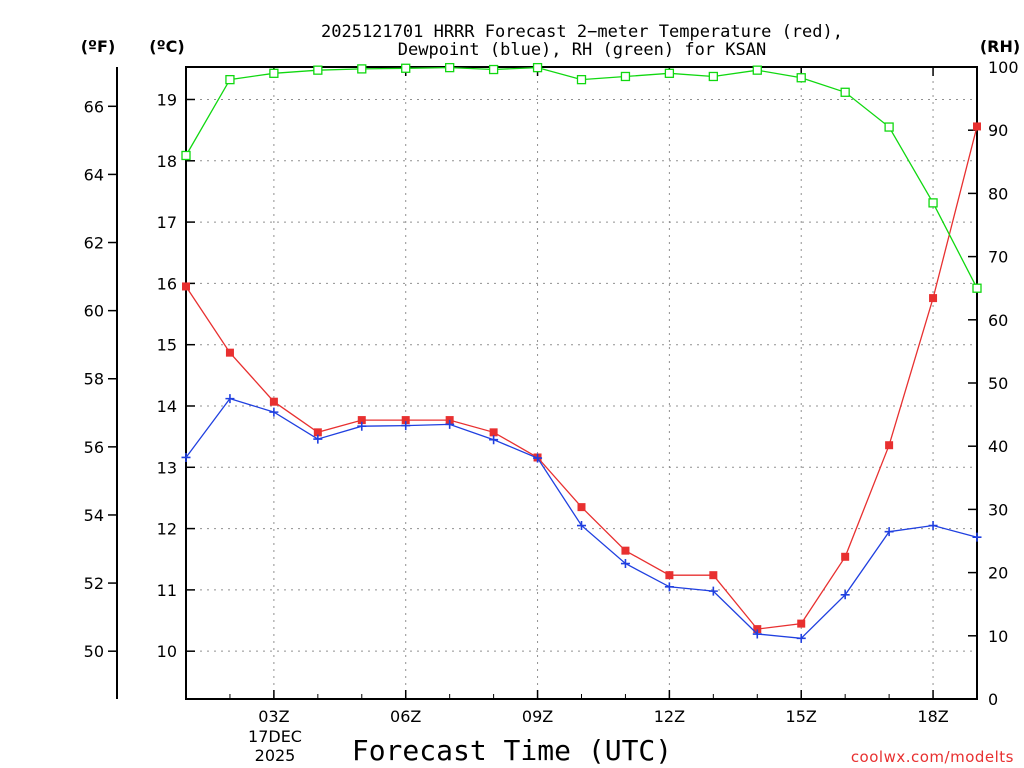  Describe the element at coordinates (998, 573) in the screenshot. I see `rh-tick-label: 20` at that location.